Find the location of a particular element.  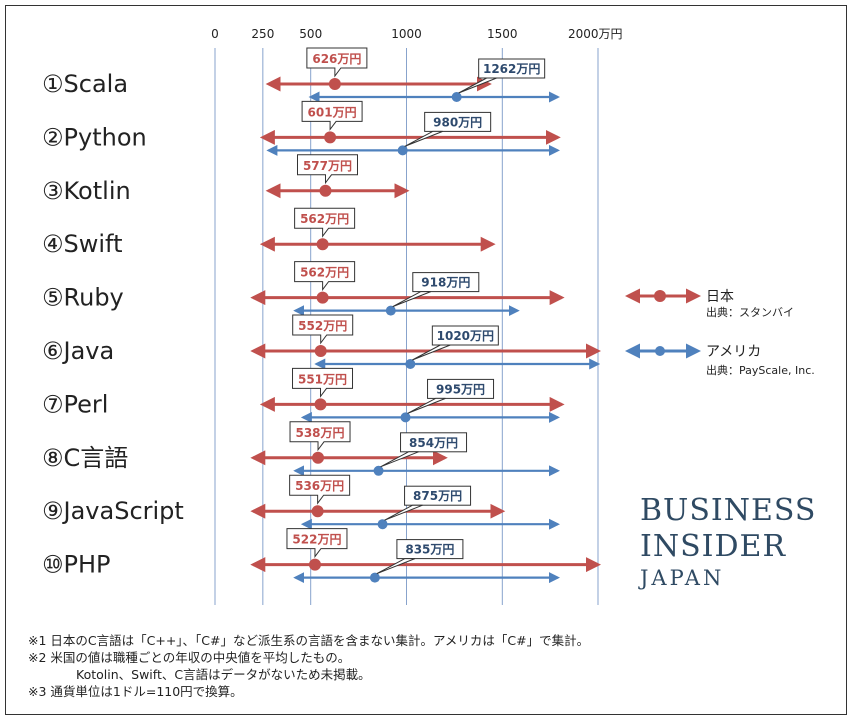

legend-jp-dot is located at coordinates (660, 296).